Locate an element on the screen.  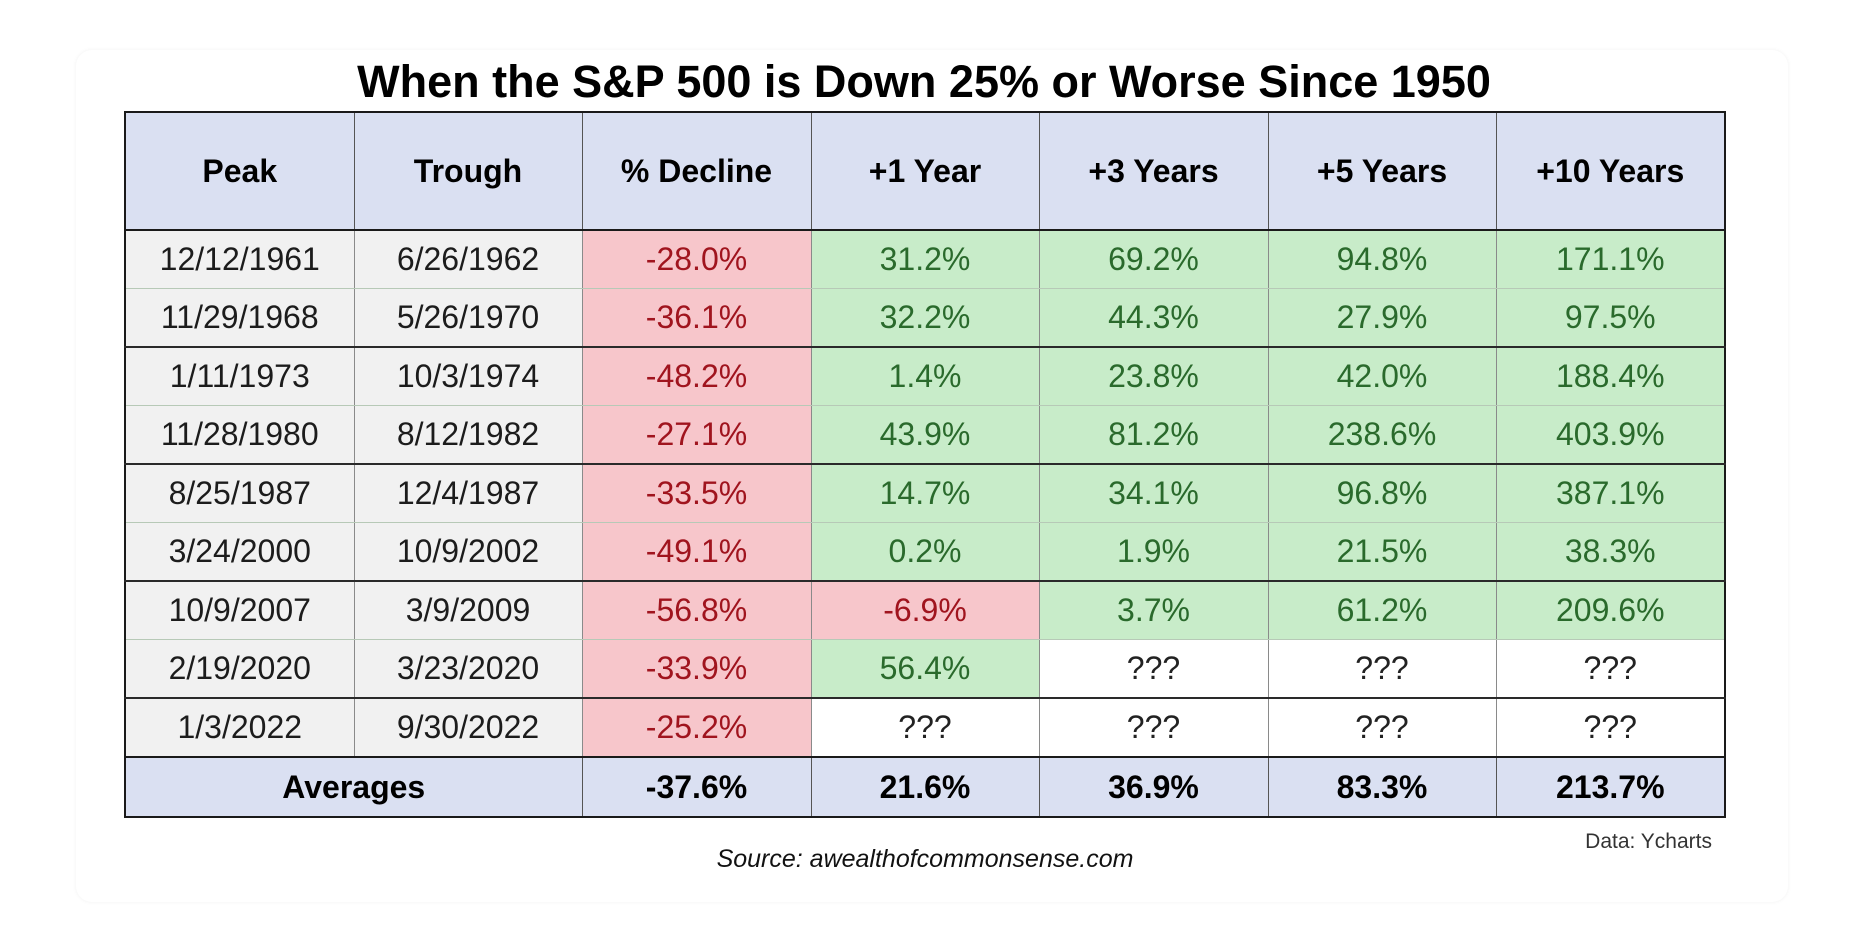
table-row: 2/19/2020 3/23/2020 -33.9% 56.4%????????? is located at coordinates (925, 669).